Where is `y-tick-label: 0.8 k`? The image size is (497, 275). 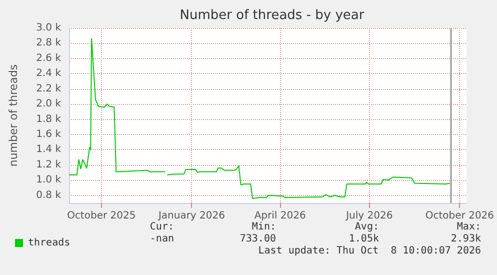 y-tick-label: 0.8 k is located at coordinates (49, 195).